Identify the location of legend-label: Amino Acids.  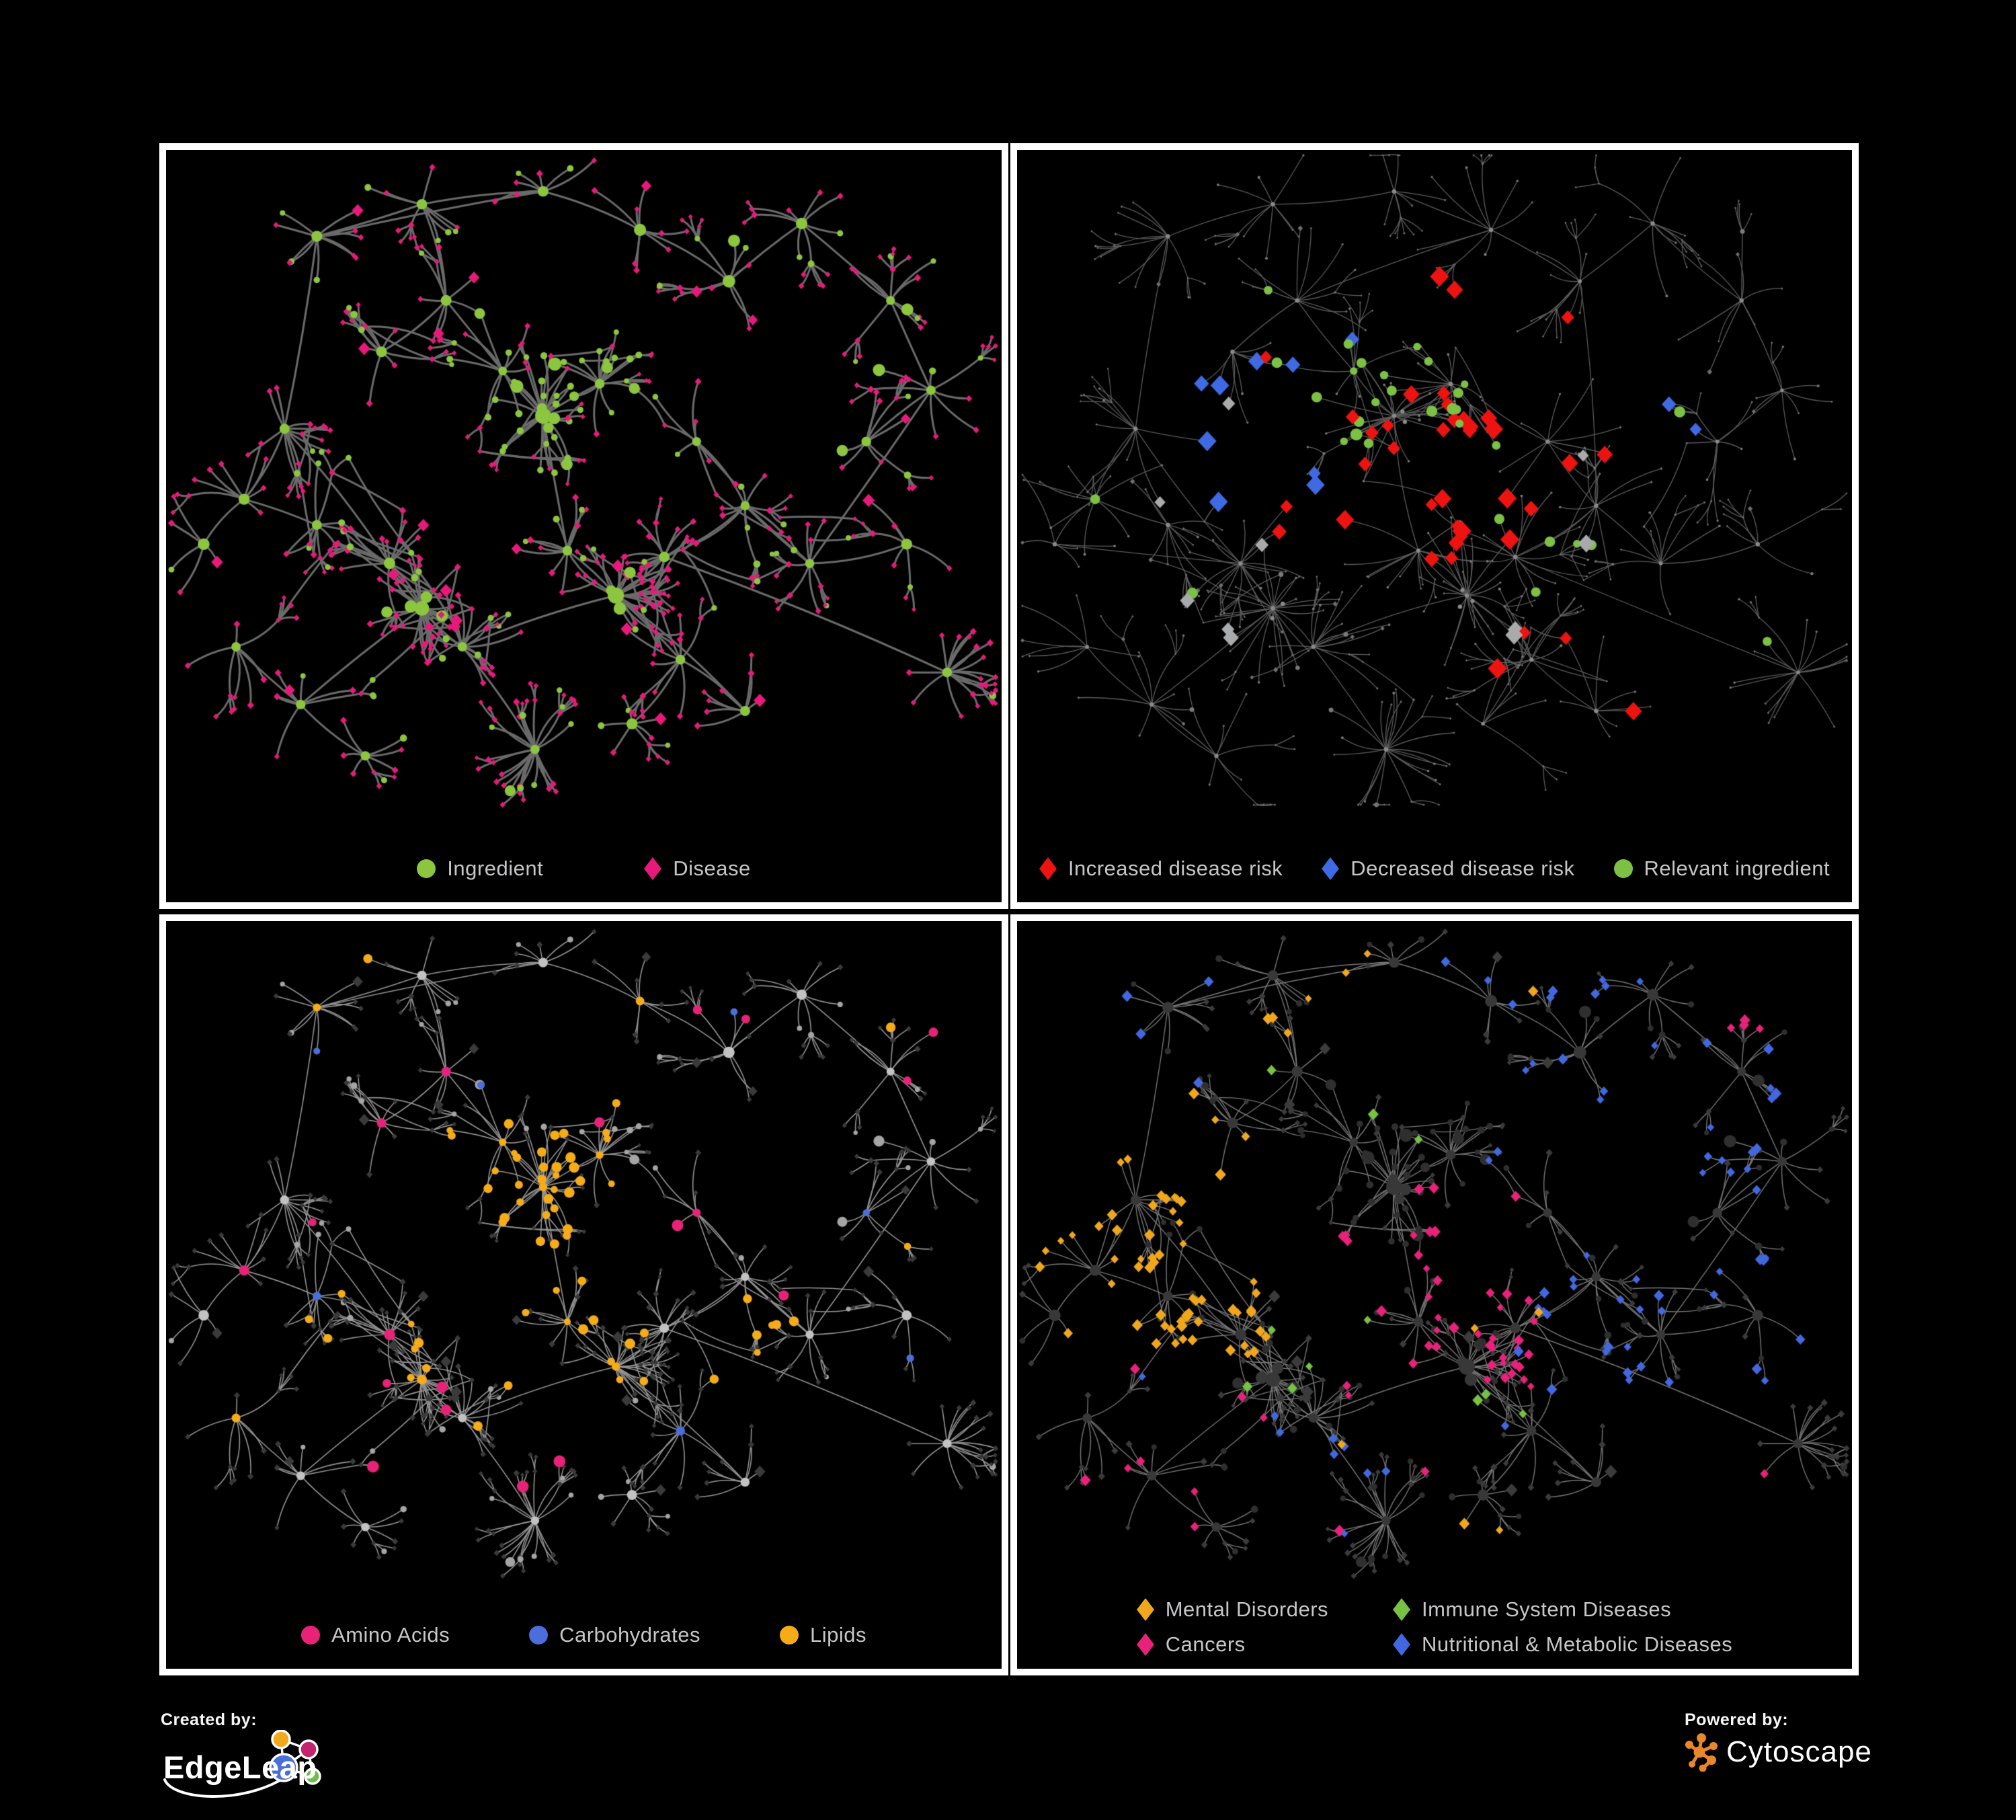
(390, 1635).